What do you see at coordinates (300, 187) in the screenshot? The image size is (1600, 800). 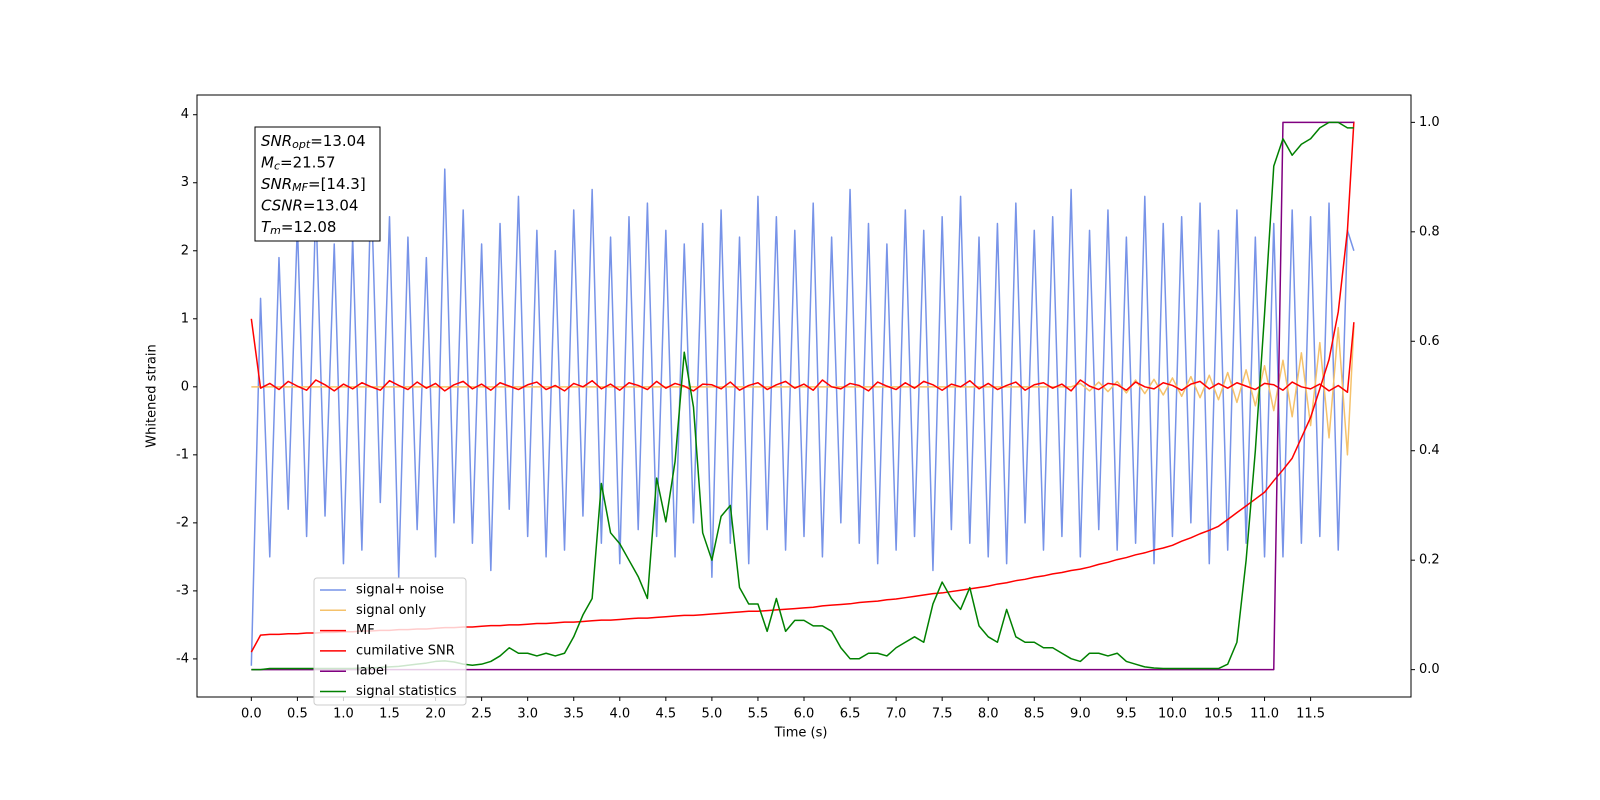 I see `annotation-subscript: MF` at bounding box center [300, 187].